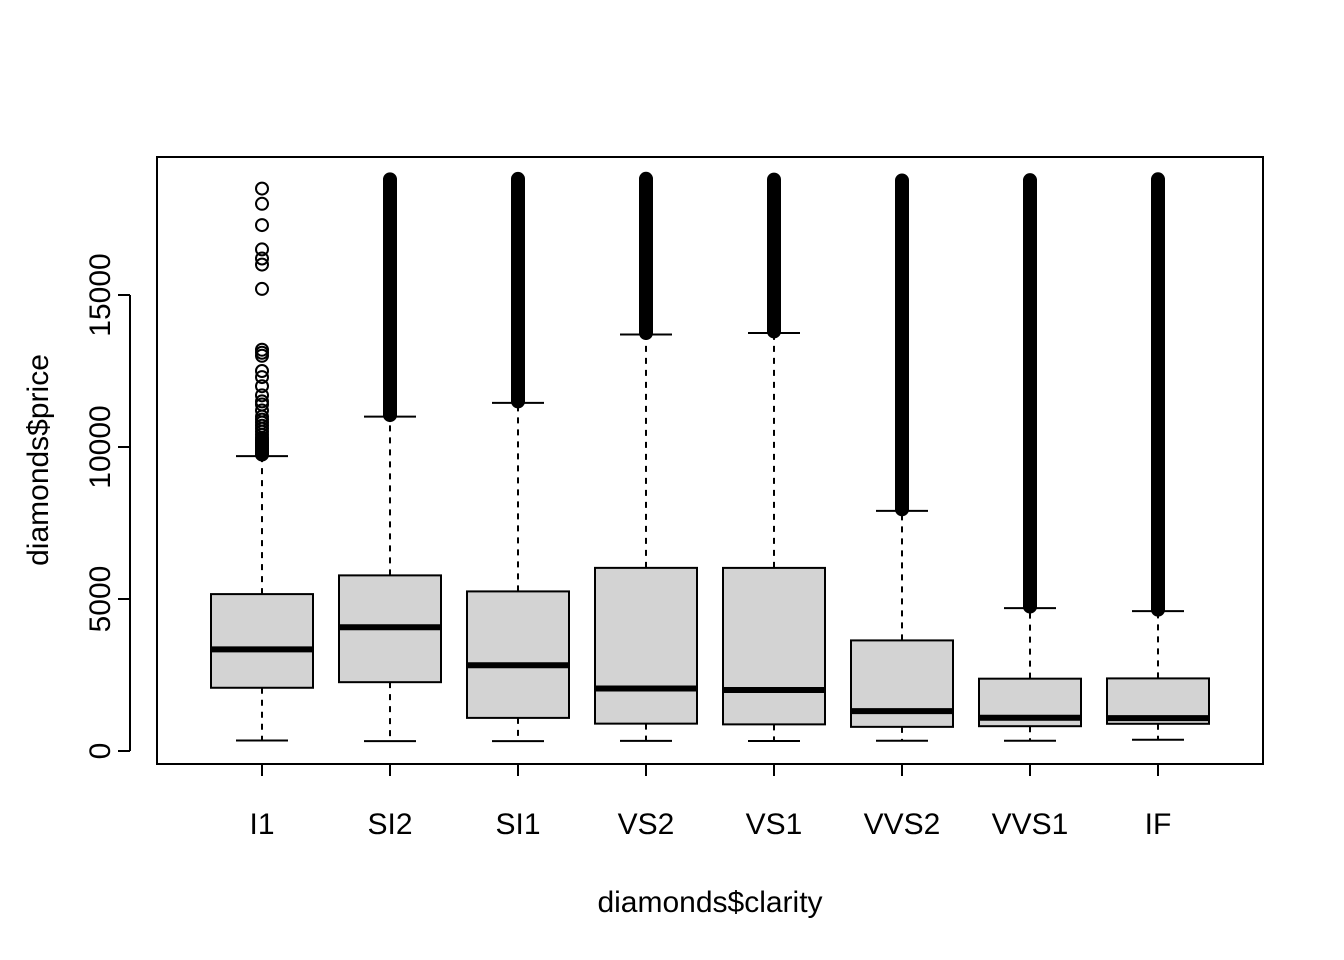 The height and width of the screenshot is (960, 1344). What do you see at coordinates (262, 461) in the screenshot?
I see `box-group-i1` at bounding box center [262, 461].